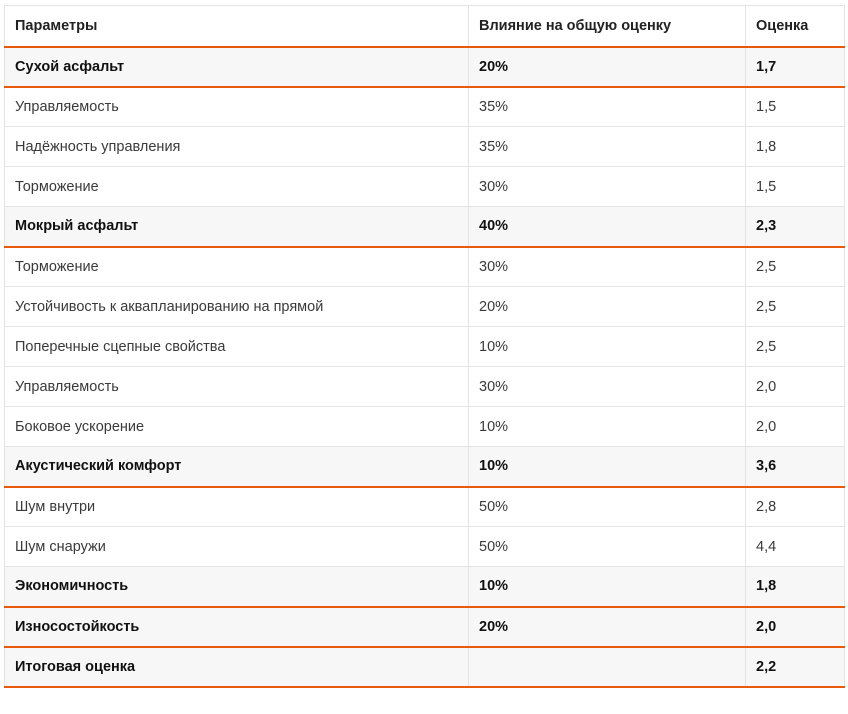  I want to click on section-row: Сухой асфальт 20% 1,7, so click(424, 67).